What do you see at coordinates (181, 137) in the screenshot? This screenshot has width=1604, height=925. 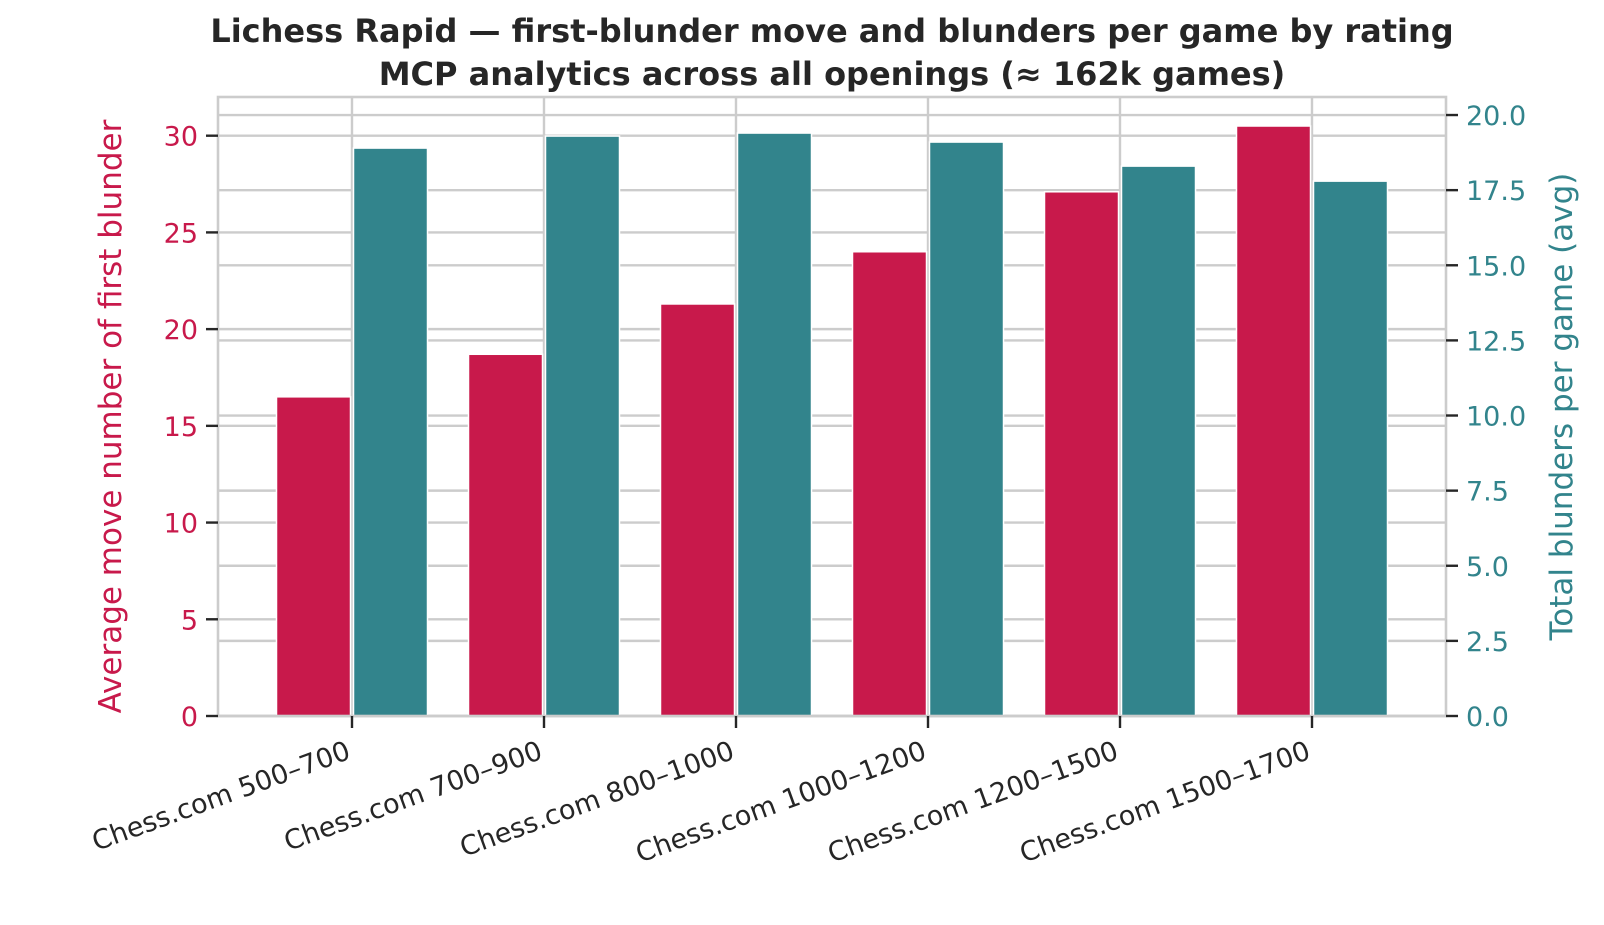 I see `left-tick-label-6: 30` at bounding box center [181, 137].